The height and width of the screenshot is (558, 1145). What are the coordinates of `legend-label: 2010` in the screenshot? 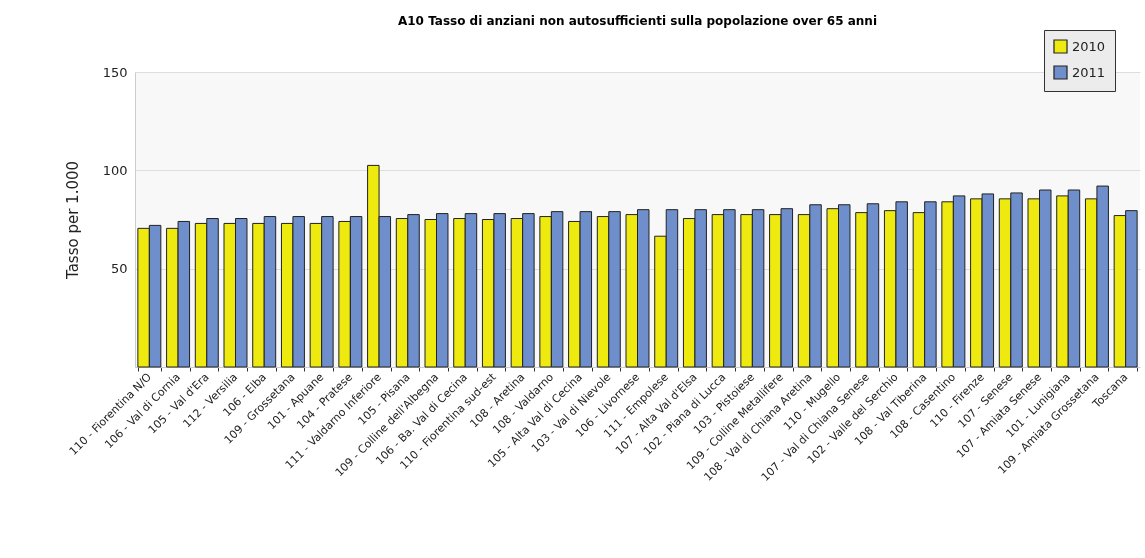 It's located at (1089, 46).